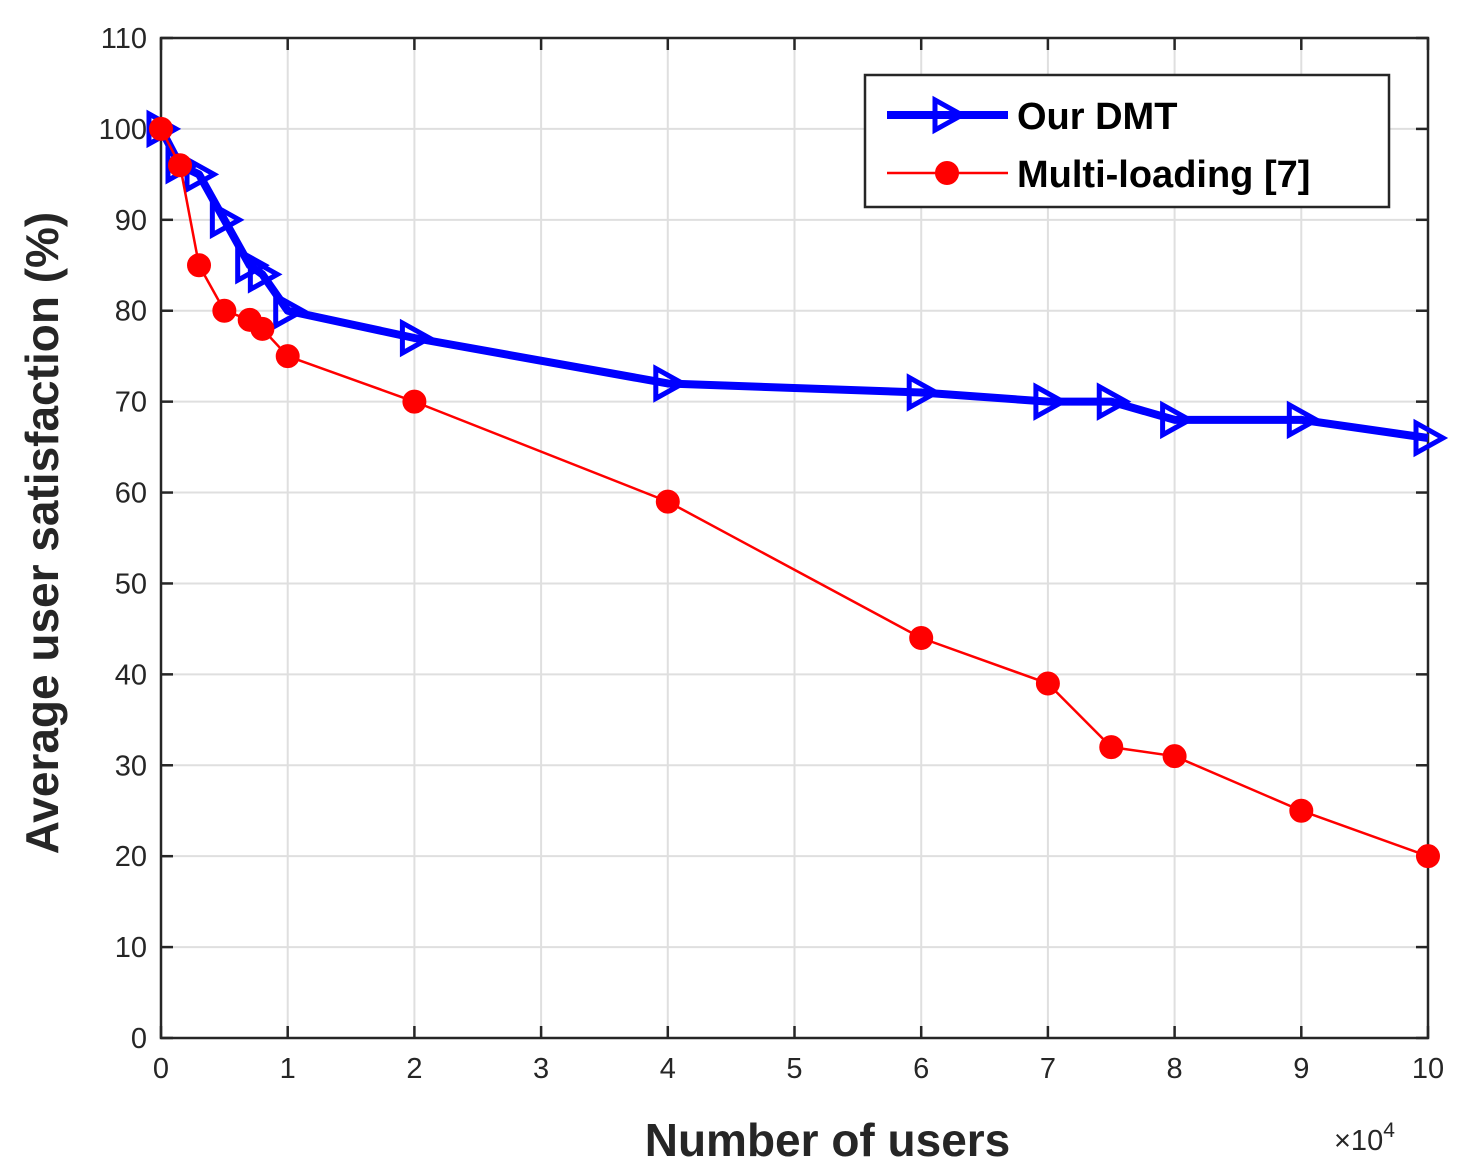 The image size is (1472, 1171). Describe the element at coordinates (1175, 1069) in the screenshot. I see `x-tick-label: 8` at that location.